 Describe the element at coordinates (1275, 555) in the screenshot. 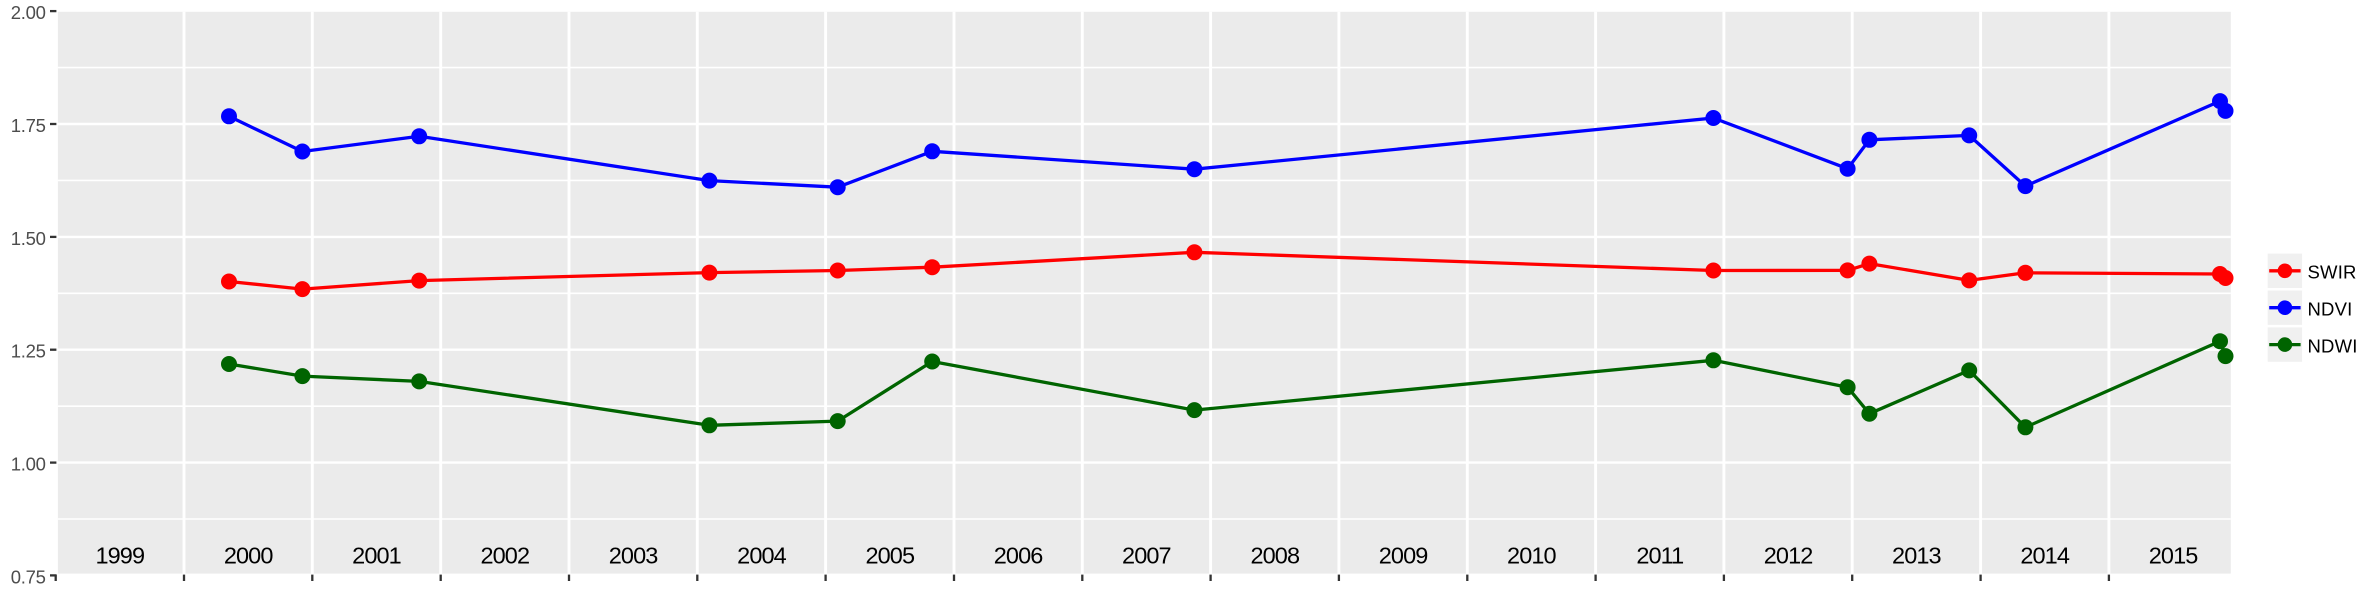

I see `svg-text: 2008` at that location.